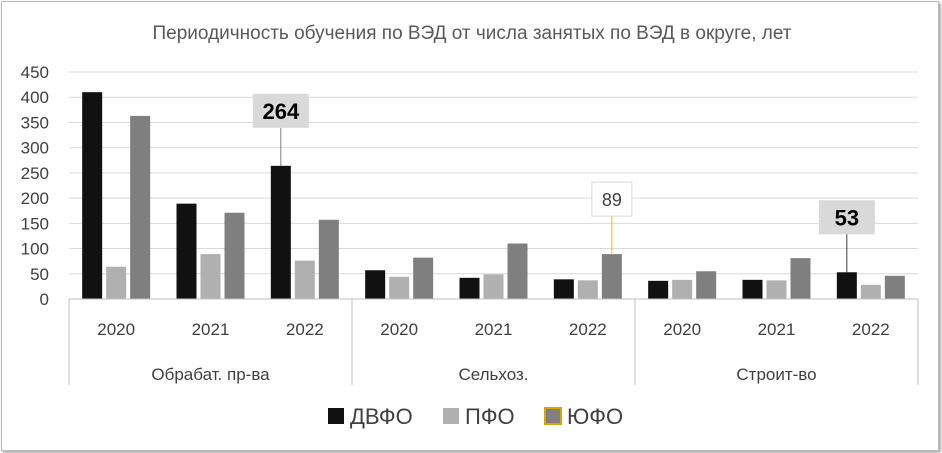 The height and width of the screenshot is (453, 942). I want to click on bar-ПФО-6, so click(682, 289).